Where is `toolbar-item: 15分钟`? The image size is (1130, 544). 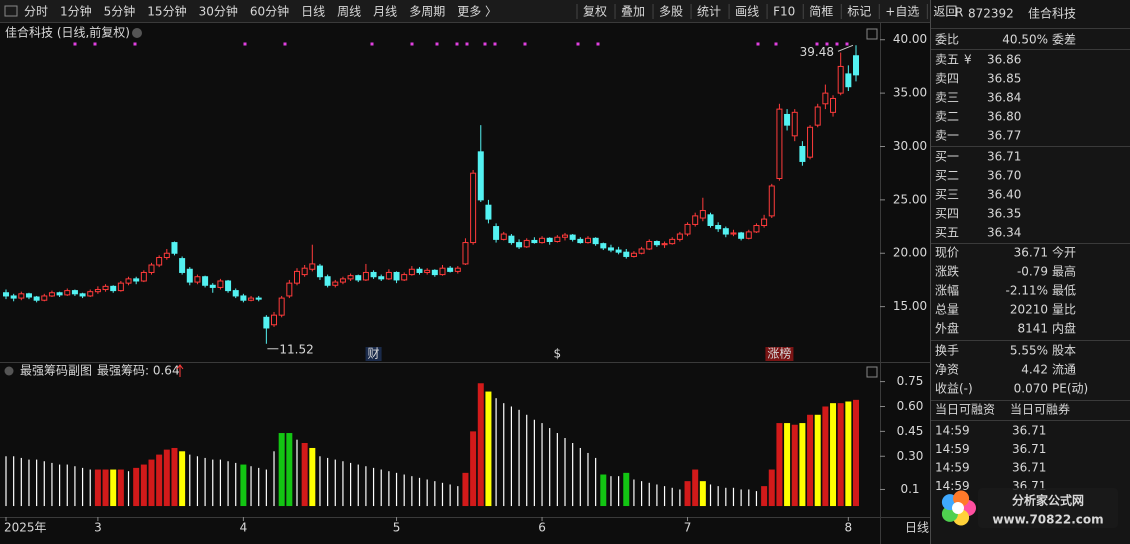
toolbar-item: 15分钟 is located at coordinates (166, 11).